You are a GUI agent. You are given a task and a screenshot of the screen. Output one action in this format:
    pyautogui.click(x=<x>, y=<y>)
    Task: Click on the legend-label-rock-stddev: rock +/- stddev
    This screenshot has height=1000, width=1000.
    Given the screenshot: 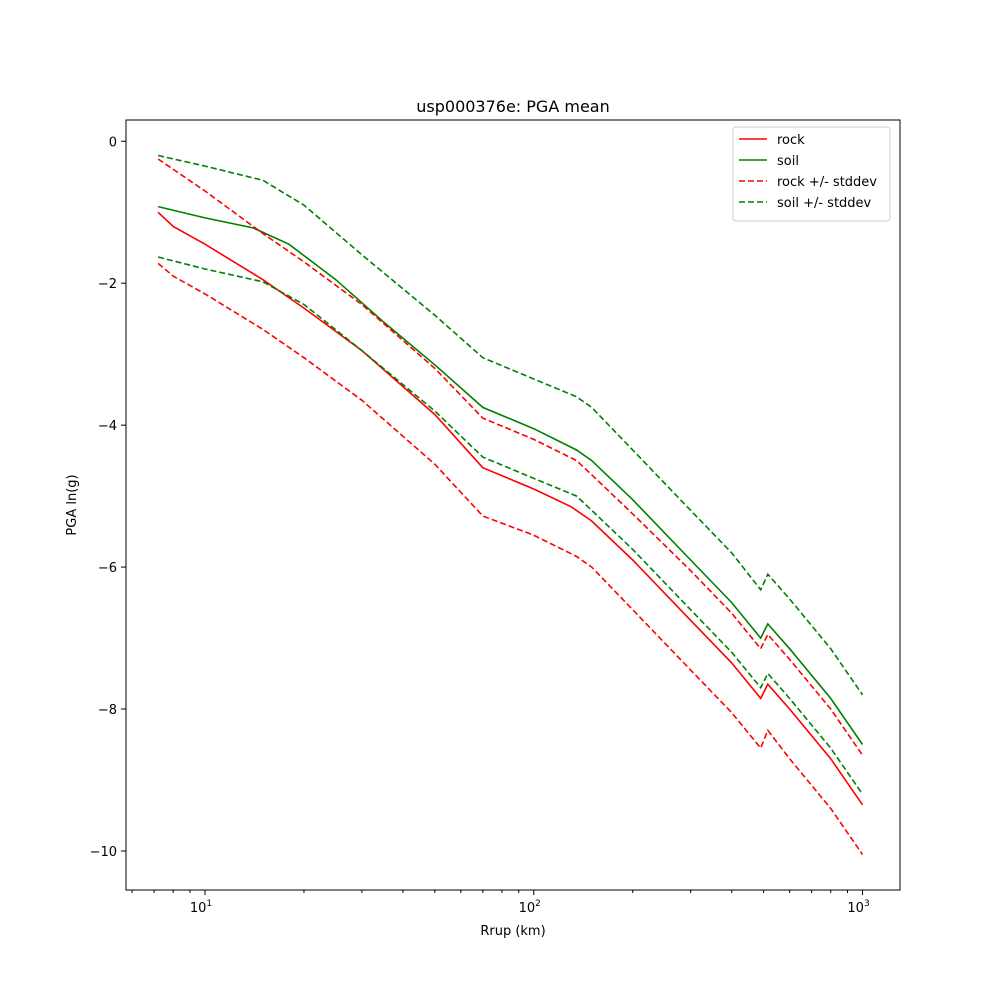 What is the action you would take?
    pyautogui.click(x=827, y=182)
    